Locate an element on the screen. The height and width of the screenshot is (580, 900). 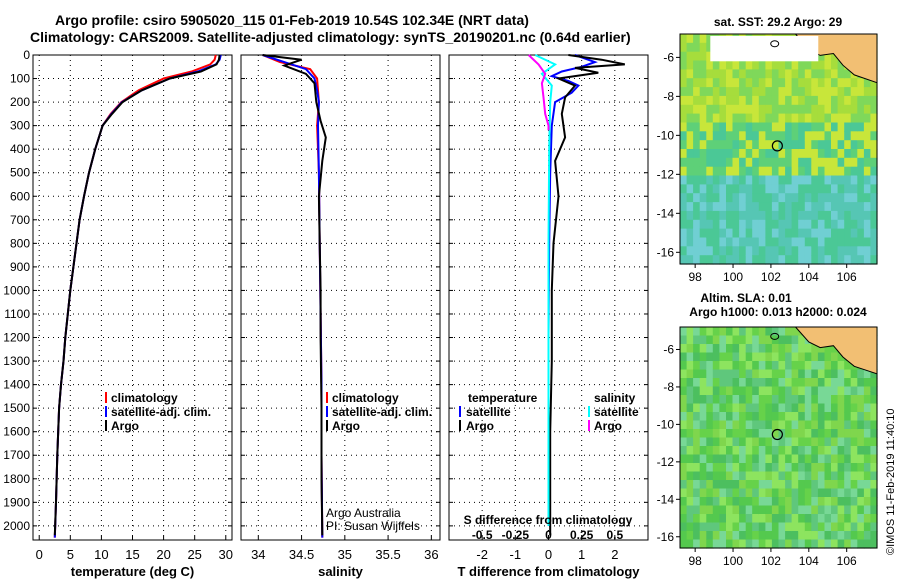
secondary-x-tick-label: -0.25 is located at coordinates (516, 535).